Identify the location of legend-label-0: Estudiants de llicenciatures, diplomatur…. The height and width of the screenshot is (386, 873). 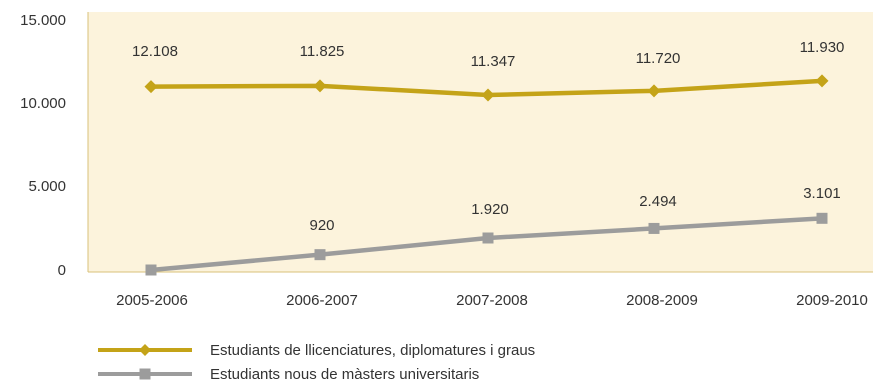
(373, 350).